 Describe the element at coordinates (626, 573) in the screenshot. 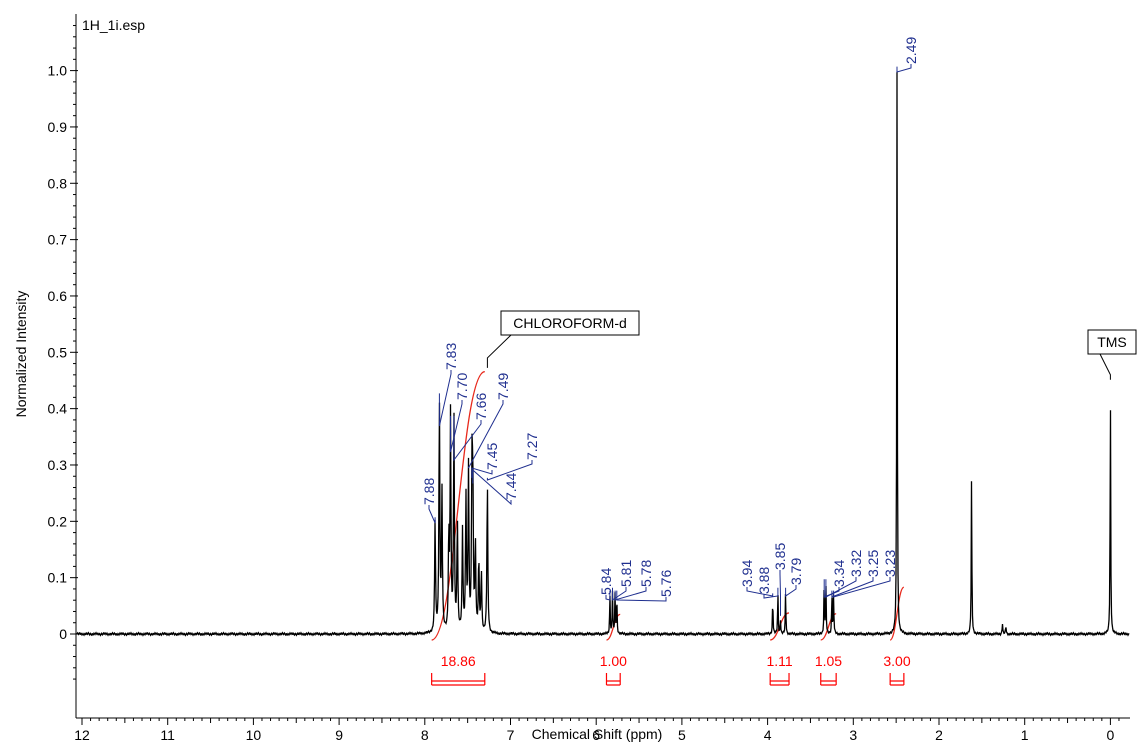

I see `peak-label: 5.81` at that location.